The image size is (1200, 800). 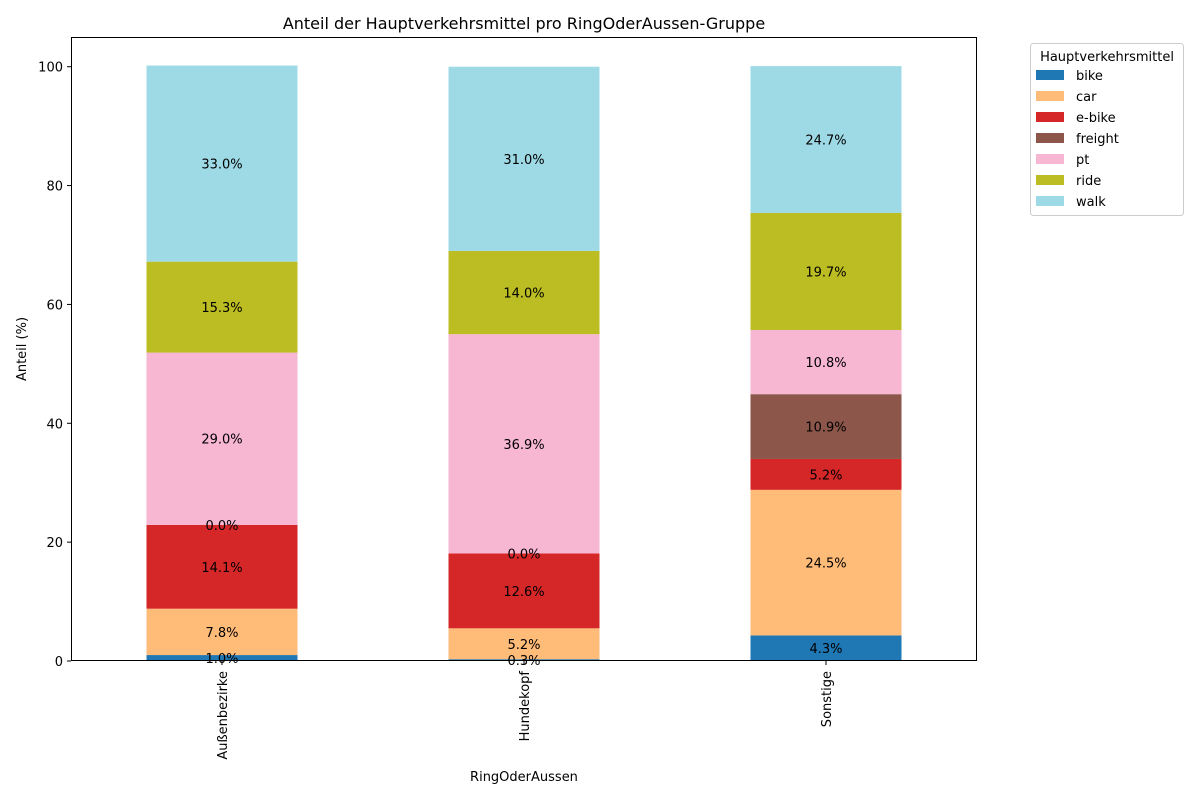 What do you see at coordinates (524, 777) in the screenshot?
I see `x-axis-label: RingOderAussen` at bounding box center [524, 777].